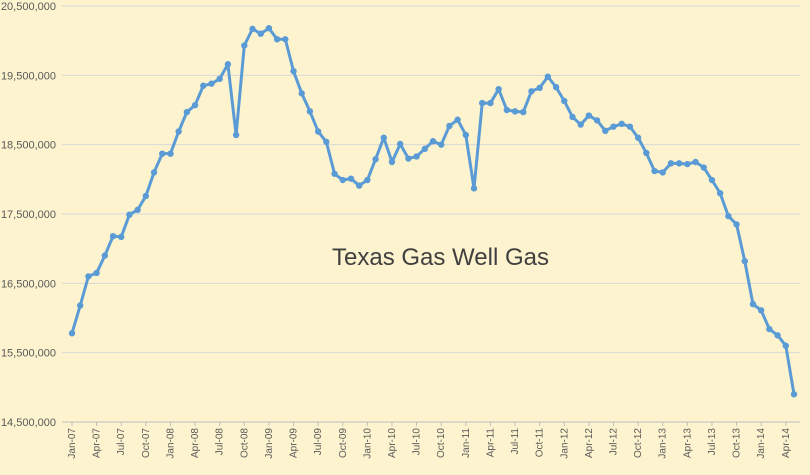  What do you see at coordinates (431, 423) in the screenshot?
I see `axes` at bounding box center [431, 423].